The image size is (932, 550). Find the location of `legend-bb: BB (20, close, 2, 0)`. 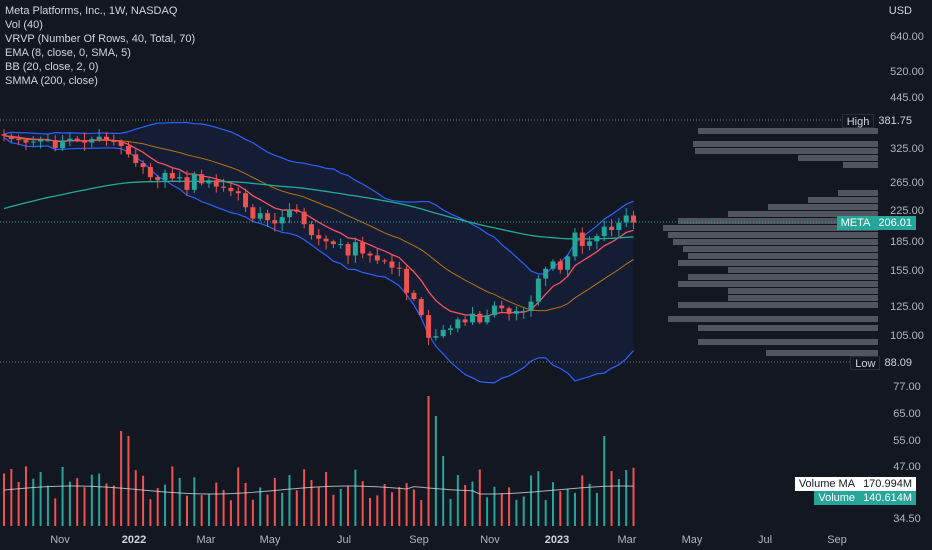

legend-bb: BB (20, close, 2, 0) is located at coordinates (52, 67).